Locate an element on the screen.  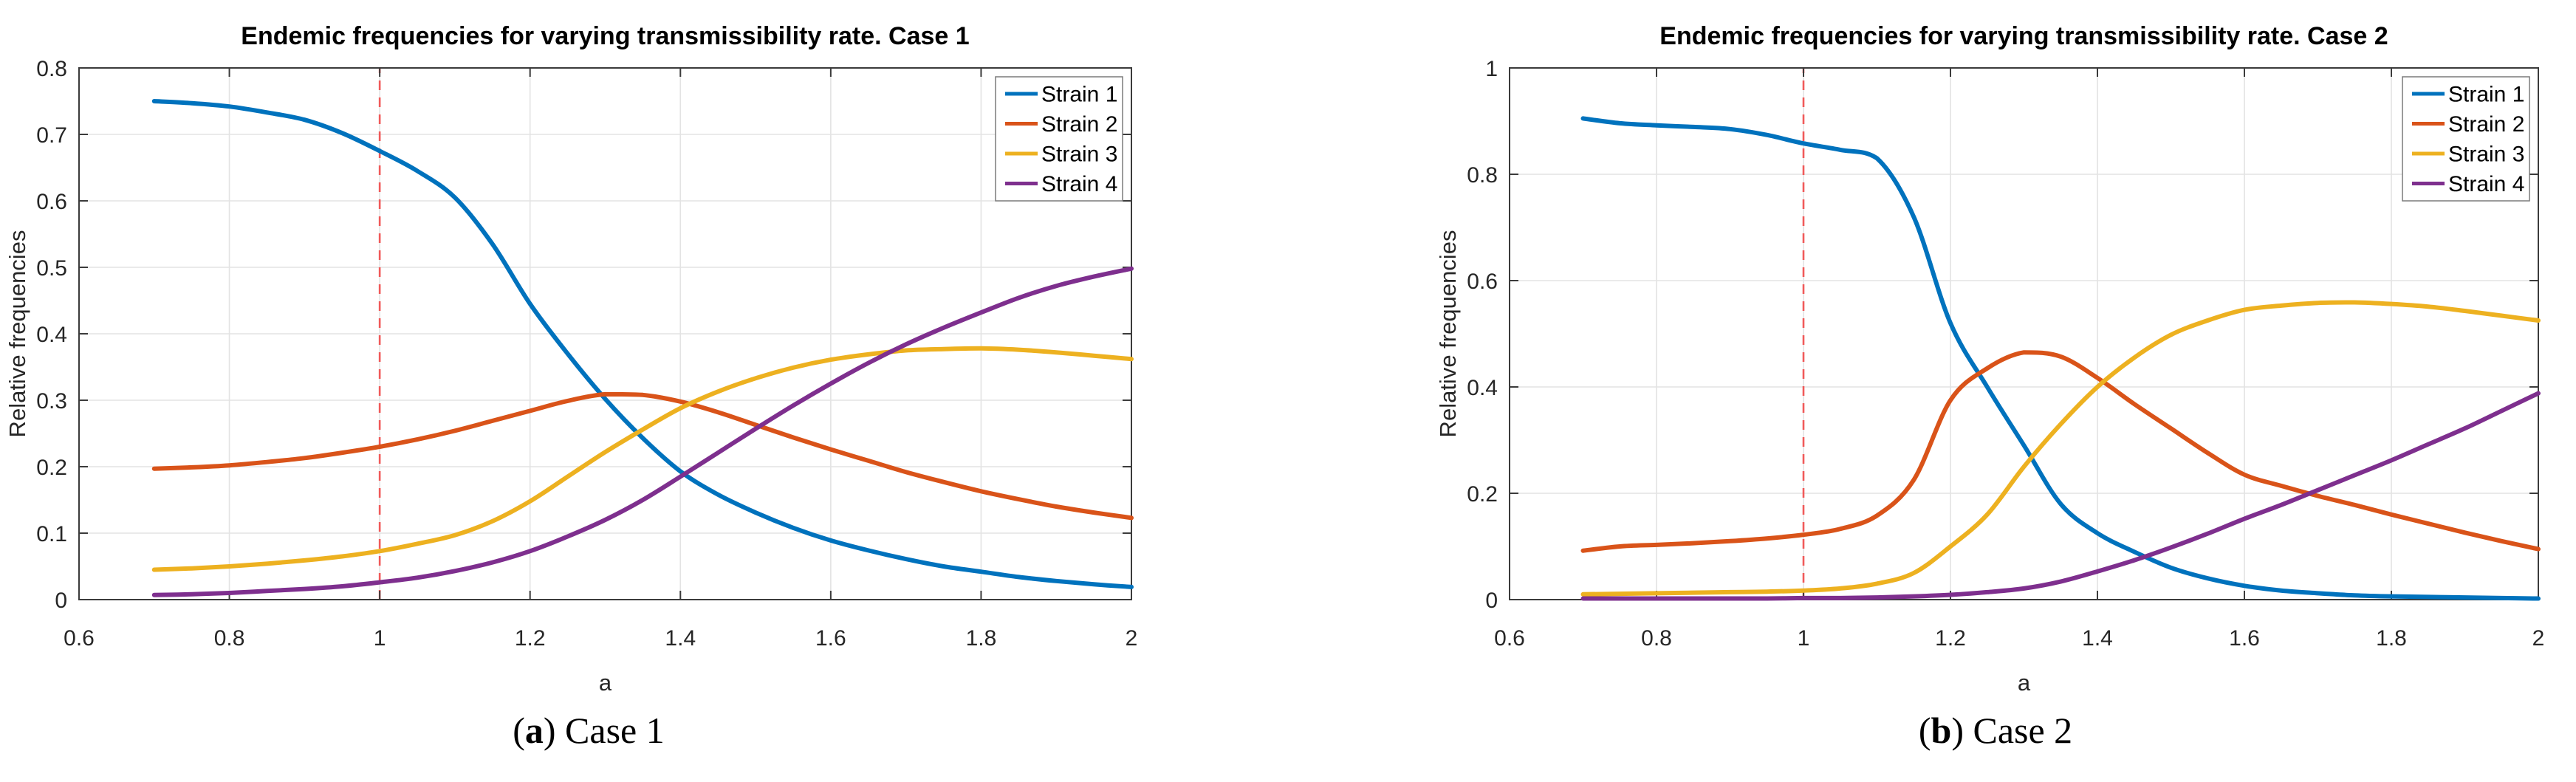
case2-caption: (b) Case 2 is located at coordinates (1995, 730).